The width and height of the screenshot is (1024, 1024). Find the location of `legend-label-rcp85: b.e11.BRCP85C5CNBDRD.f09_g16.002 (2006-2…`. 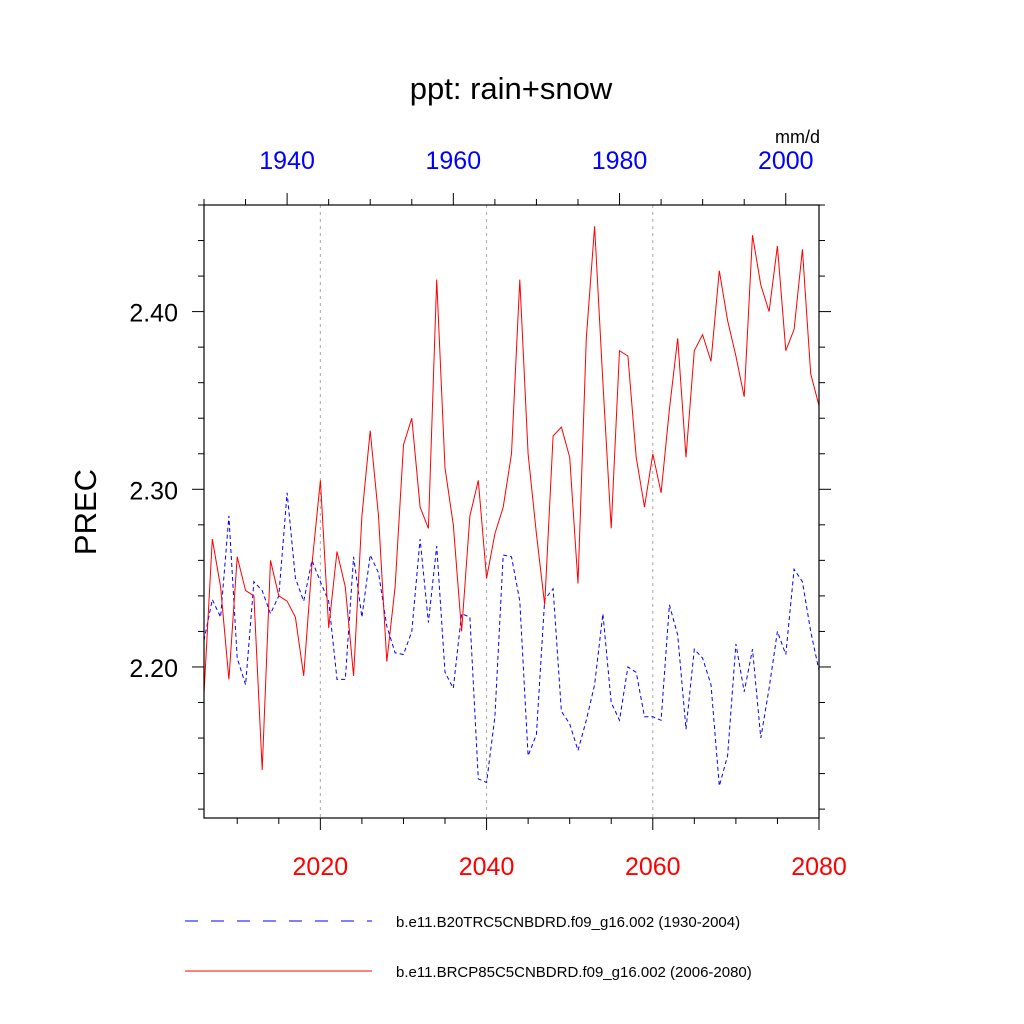

legend-label-rcp85: b.e11.BRCP85C5CNBDRD.f09_g16.002 (2006-2… is located at coordinates (574, 972).